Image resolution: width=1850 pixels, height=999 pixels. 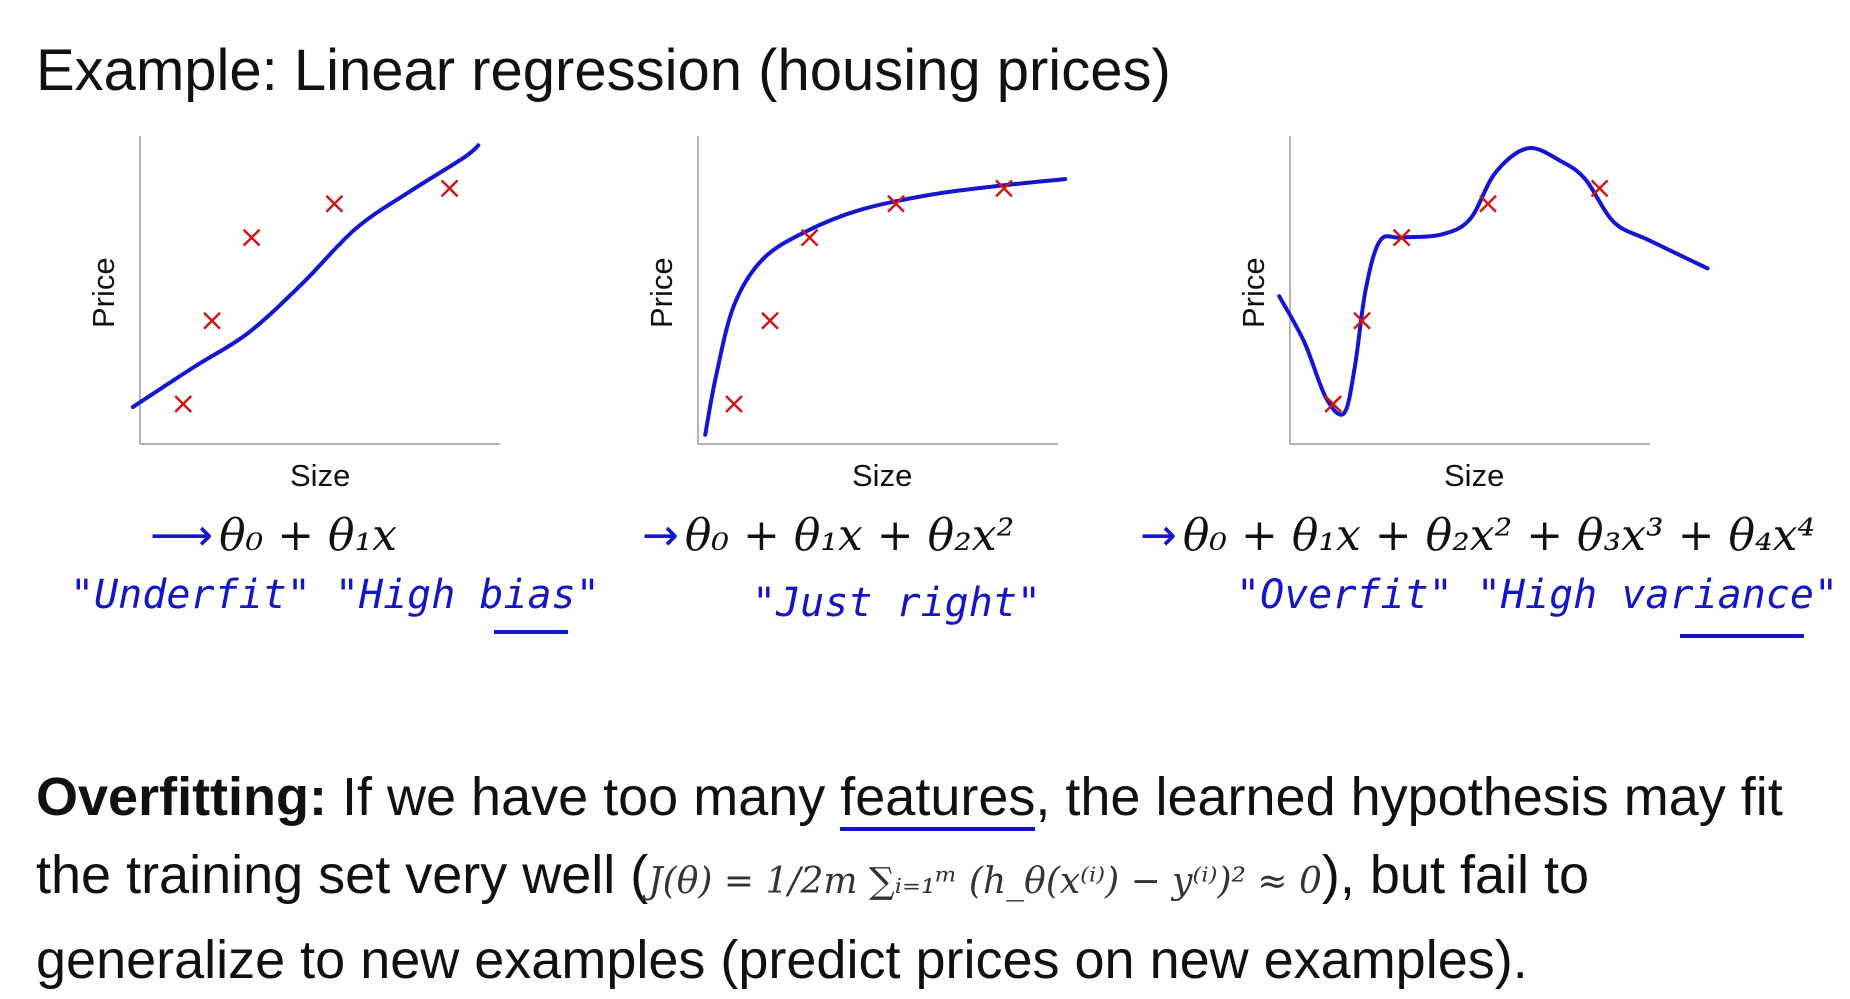 I want to click on xlabel-just-right: Size, so click(x=882, y=475).